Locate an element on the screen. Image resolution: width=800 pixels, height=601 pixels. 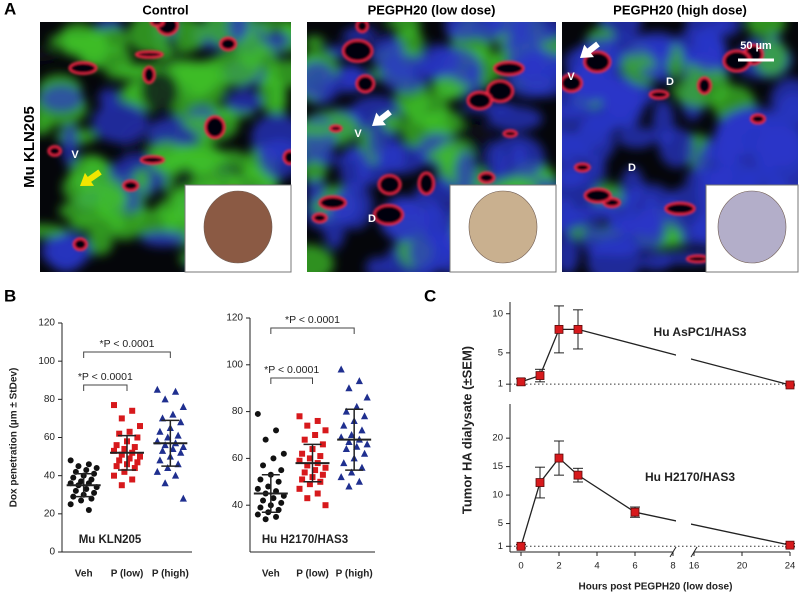
y-tick-label: 0 is located at coordinates (52, 552).